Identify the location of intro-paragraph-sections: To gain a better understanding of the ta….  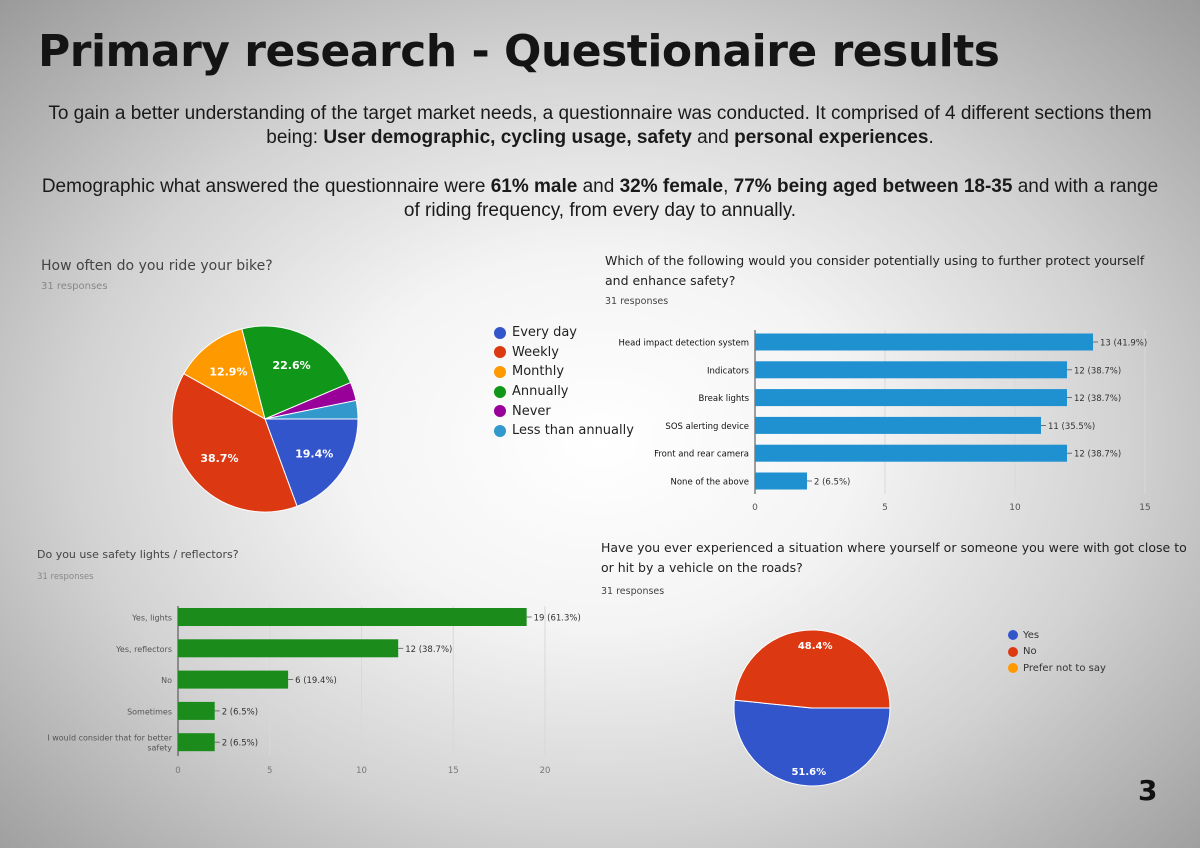
(600, 126).